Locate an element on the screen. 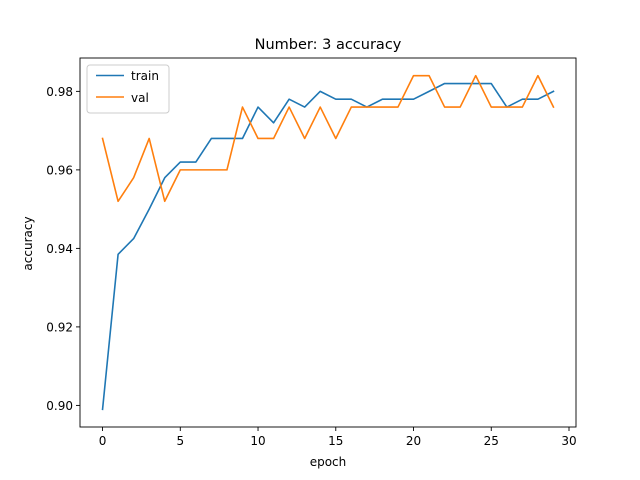 Image resolution: width=640 pixels, height=480 pixels. y-axis-ticks: 0.90 0.92 0.94 0.96 0.98 is located at coordinates (63, 249).